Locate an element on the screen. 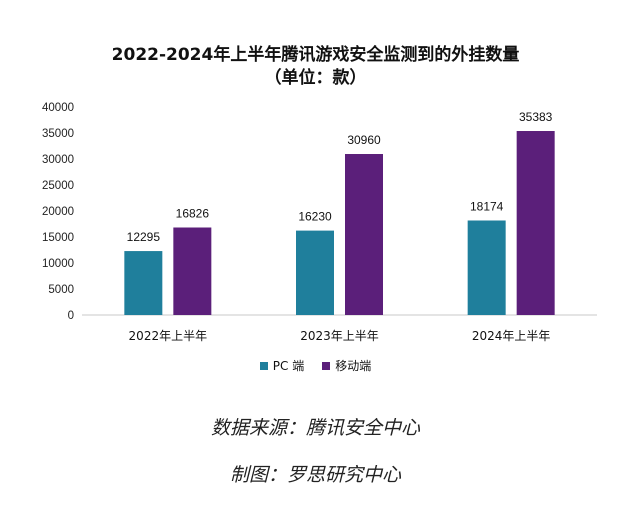 Image resolution: width=631 pixels, height=513 pixels. data-label-pc-2: 18174 is located at coordinates (487, 206).